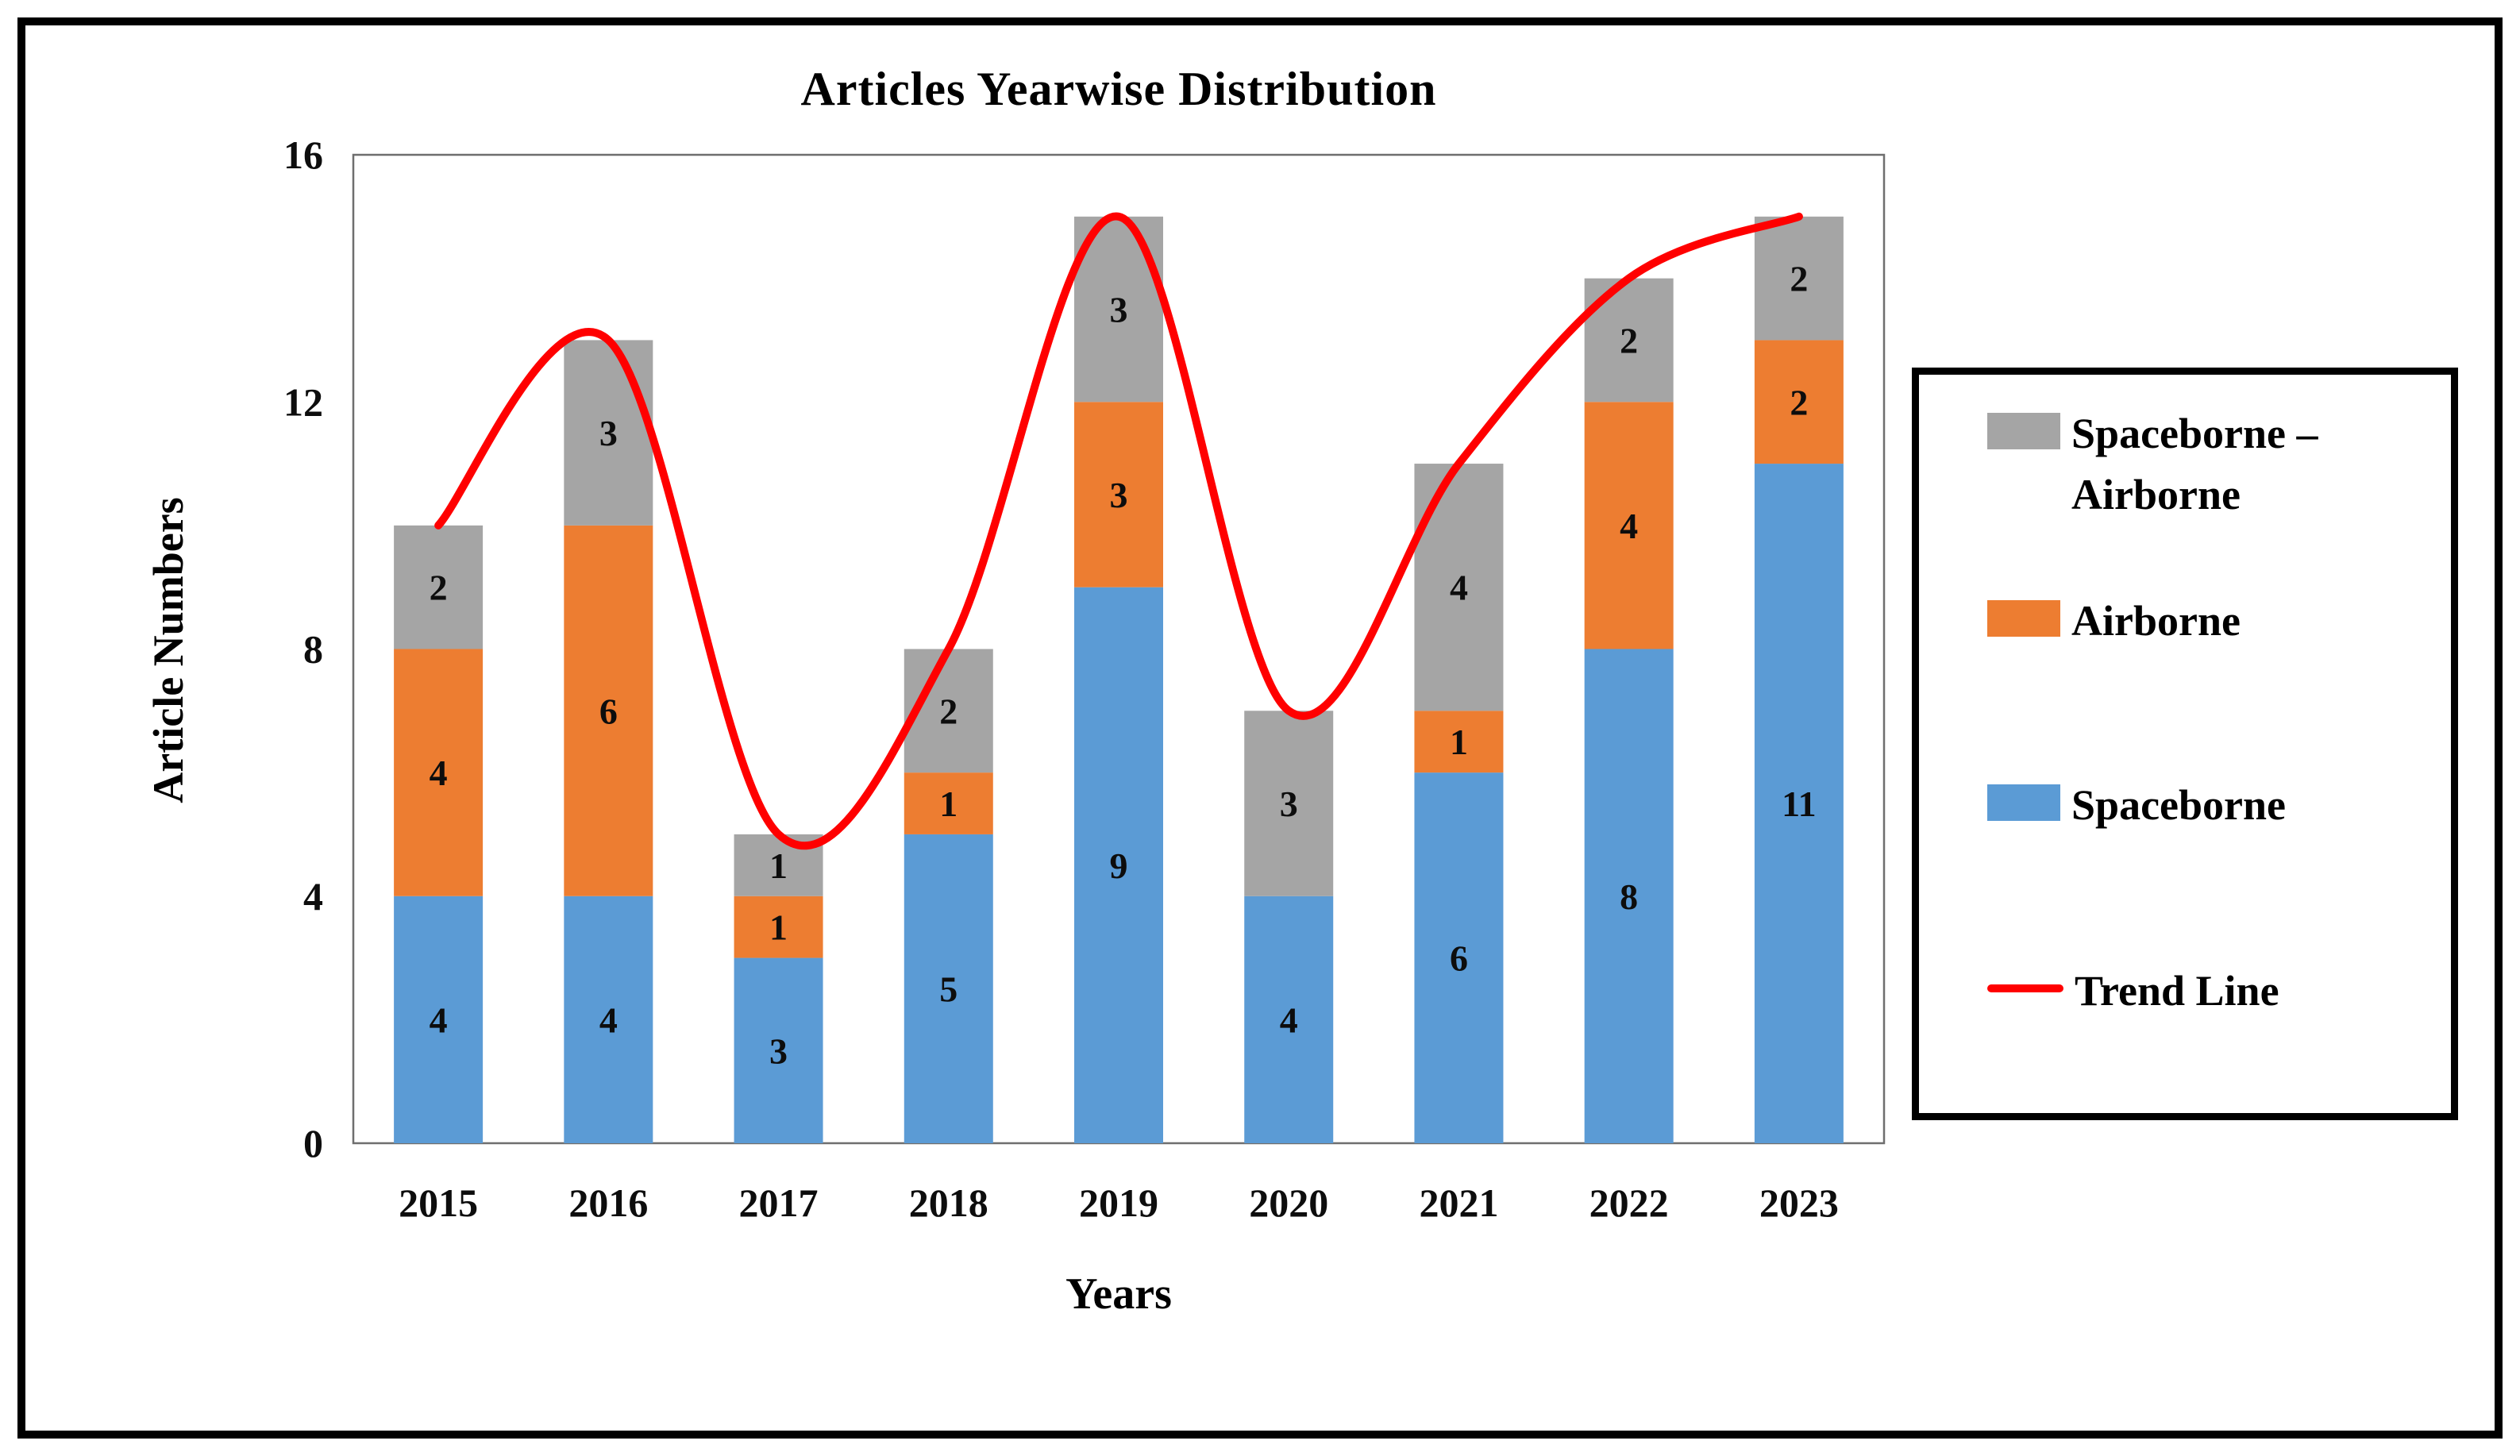  What do you see at coordinates (1118, 1294) in the screenshot?
I see `x-axis-title: Years` at bounding box center [1118, 1294].